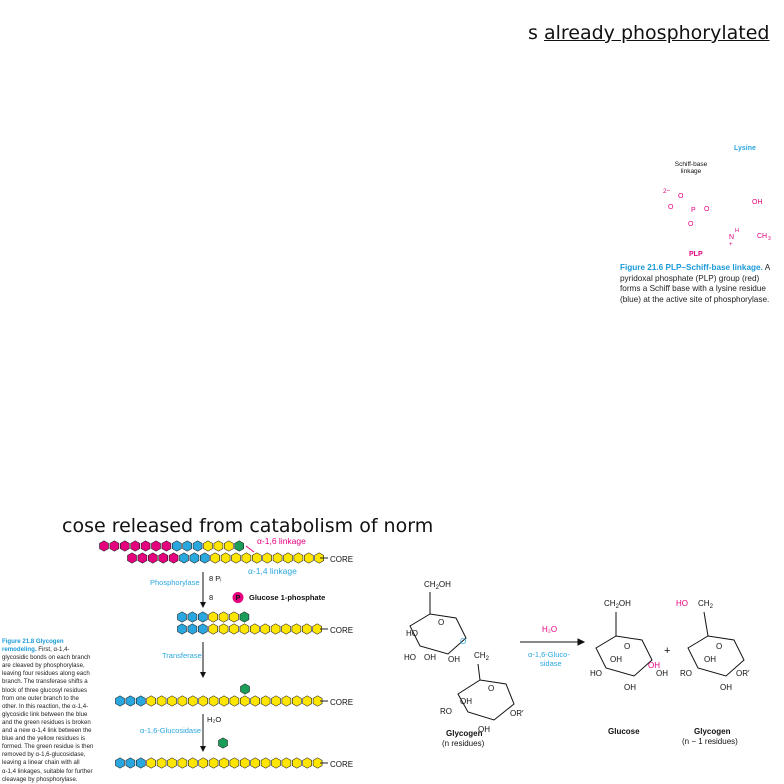 Image resolution: width=784 pixels, height=784 pixels. What do you see at coordinates (710, 741) in the screenshot?
I see `glycogen-n1-residues: (n − 1 residues)` at bounding box center [710, 741].